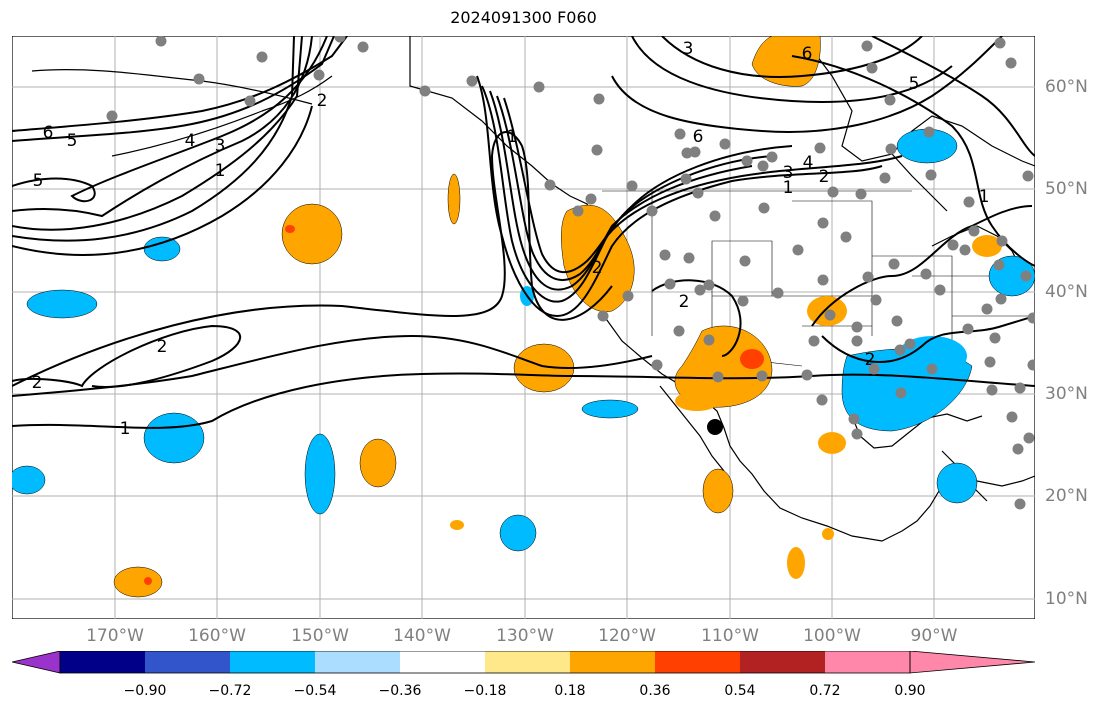 This screenshot has width=1105, height=712. Describe the element at coordinates (230, 691) in the screenshot. I see `colorbar-tick-label: −0.72` at that location.